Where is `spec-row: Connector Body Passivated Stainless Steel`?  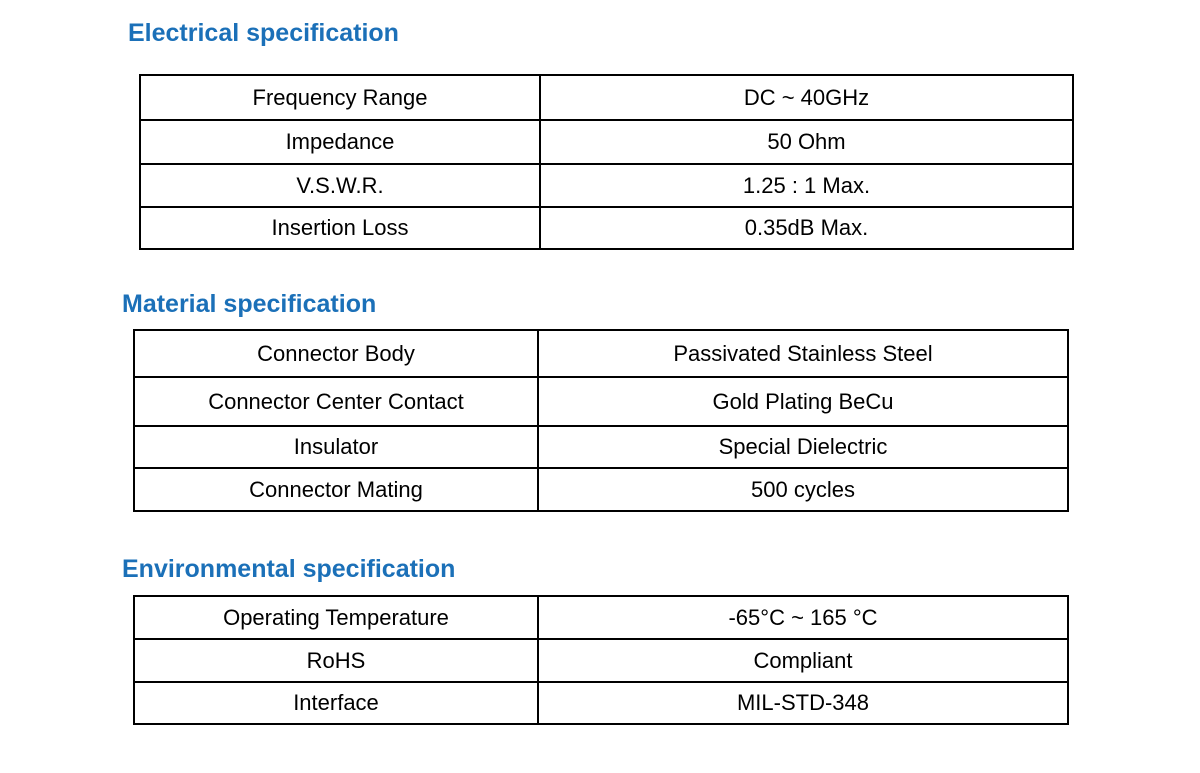 spec-row: Connector Body Passivated Stainless Steel is located at coordinates (601, 353).